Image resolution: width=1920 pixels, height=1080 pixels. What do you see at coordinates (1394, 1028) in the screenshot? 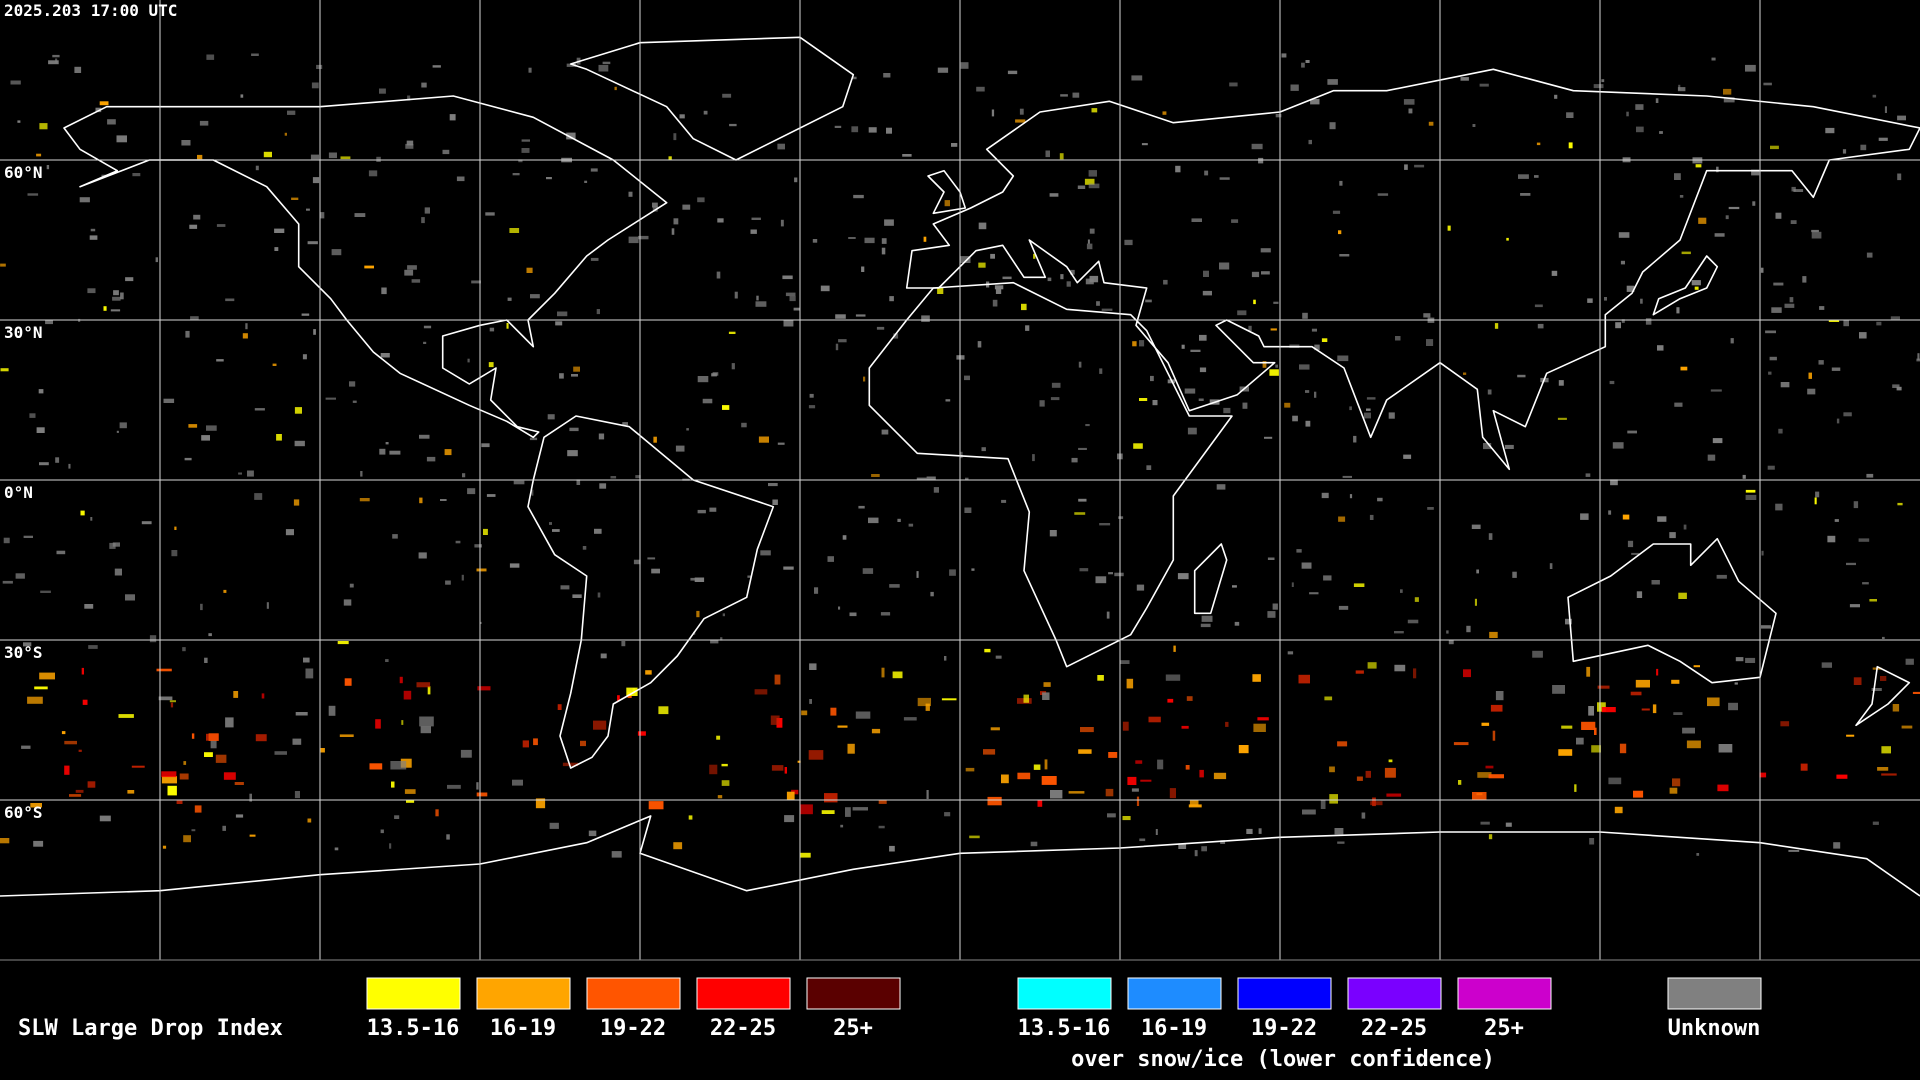
I see `legend-label: 22-25` at bounding box center [1394, 1028].